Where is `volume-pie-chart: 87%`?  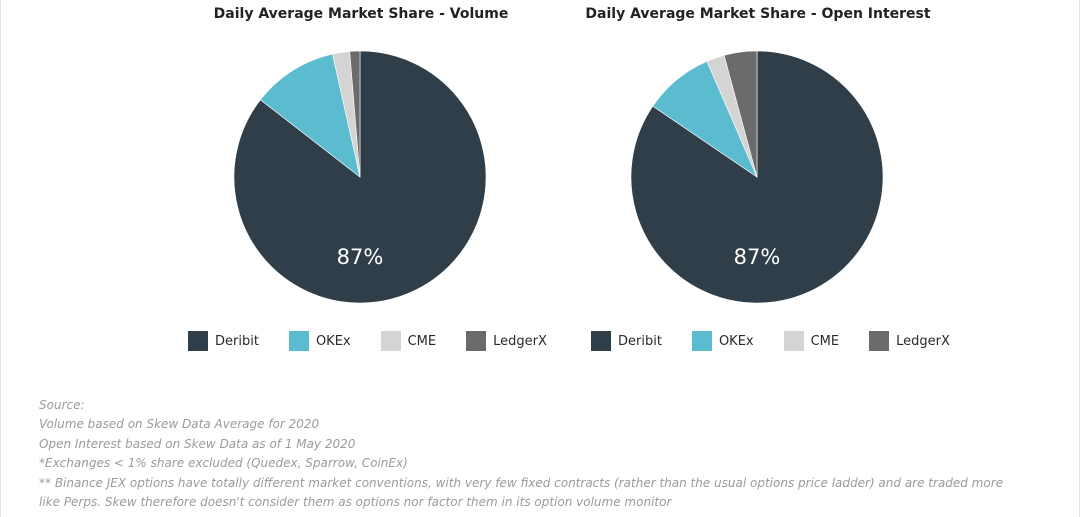 volume-pie-chart: 87% is located at coordinates (360, 177).